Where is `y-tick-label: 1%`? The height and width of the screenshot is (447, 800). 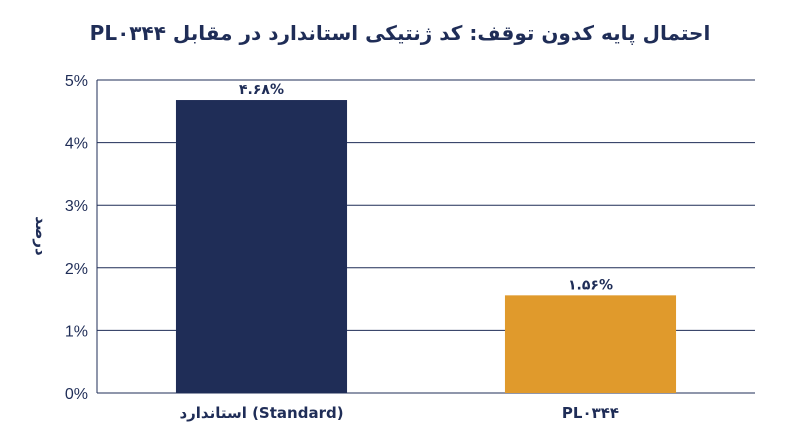
y-tick-label: 1% is located at coordinates (76, 331).